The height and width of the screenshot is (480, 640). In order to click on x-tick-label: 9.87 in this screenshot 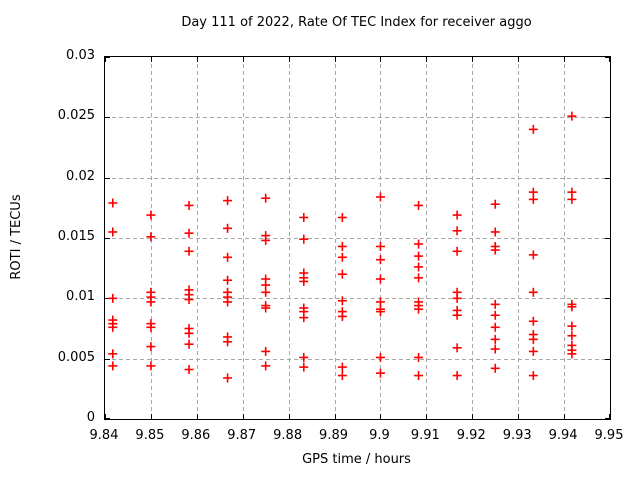, I will do `click(242, 435)`.